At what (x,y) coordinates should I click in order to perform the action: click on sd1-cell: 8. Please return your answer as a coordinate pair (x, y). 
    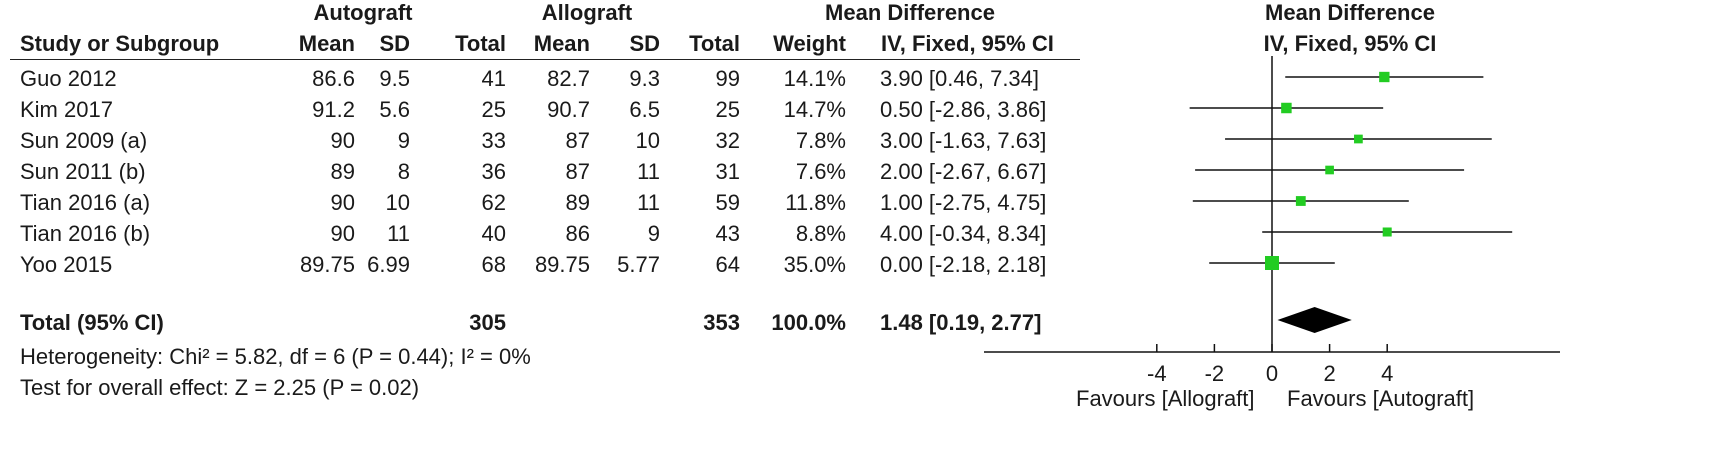
    Looking at the image, I should click on (403, 171).